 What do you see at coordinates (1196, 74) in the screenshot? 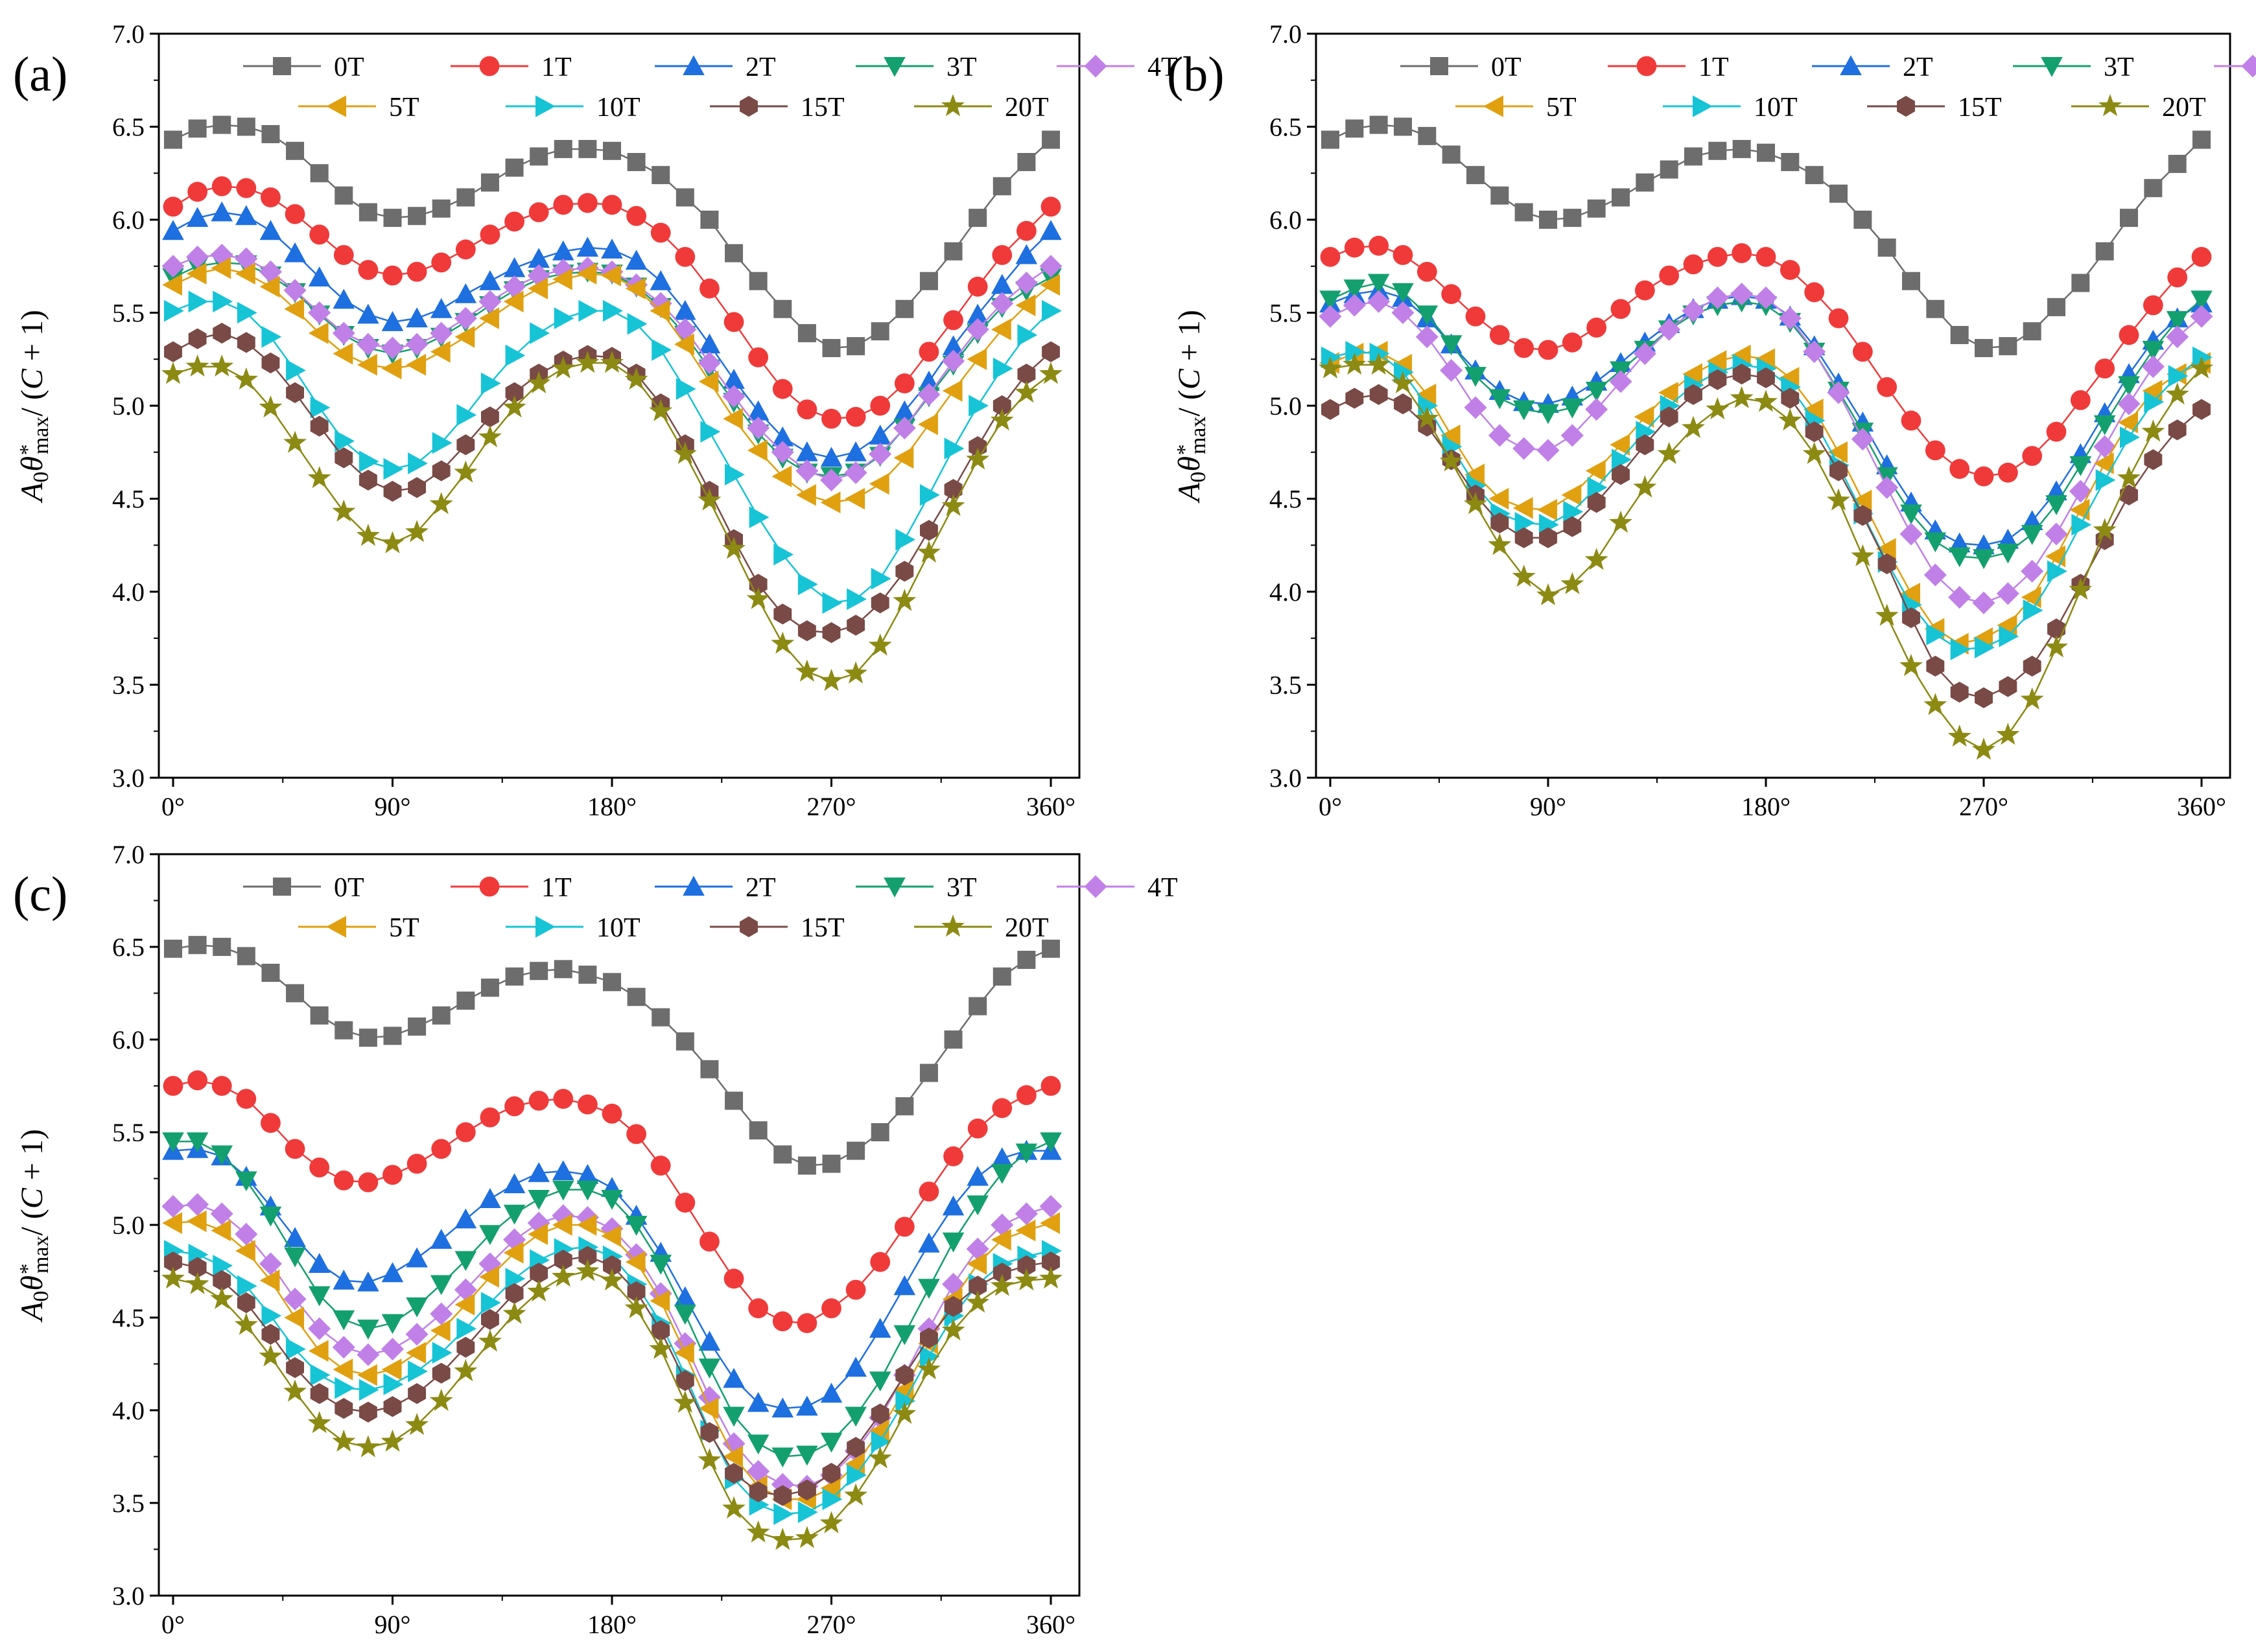
I see `panel-label: (b)` at bounding box center [1196, 74].